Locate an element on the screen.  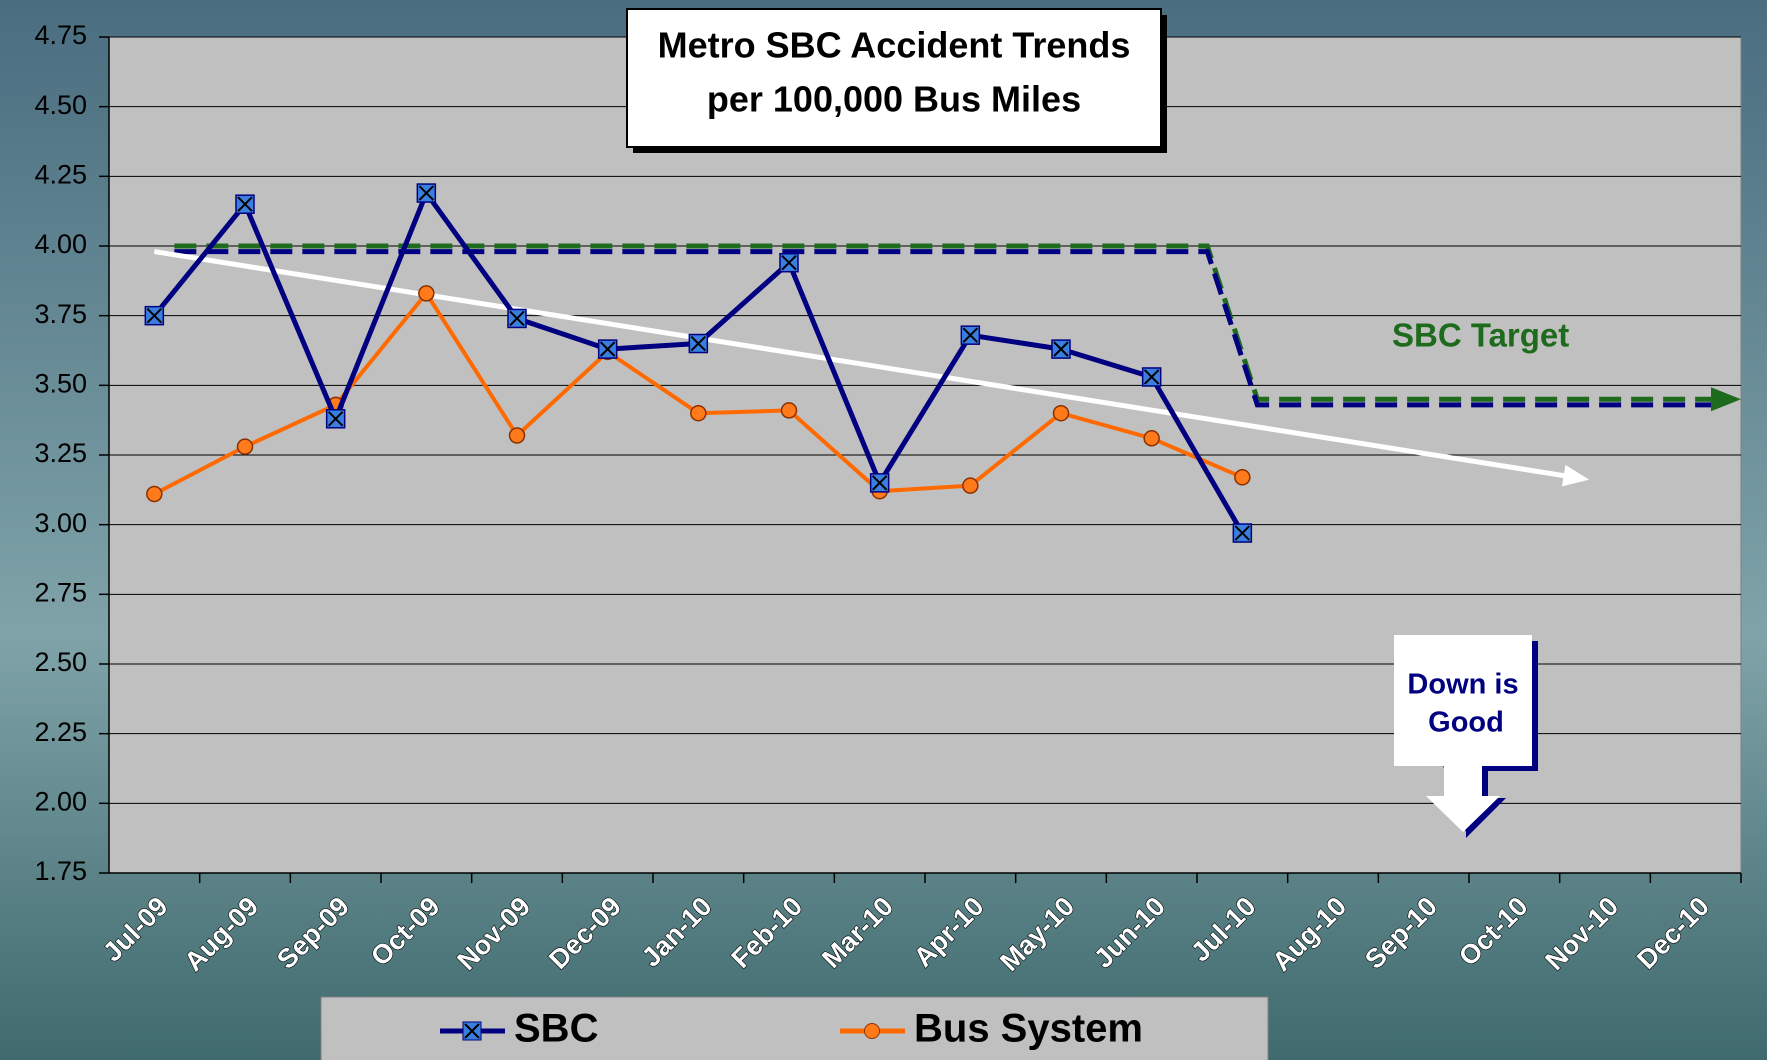
y-tick-label: 4.25 is located at coordinates (60, 174).